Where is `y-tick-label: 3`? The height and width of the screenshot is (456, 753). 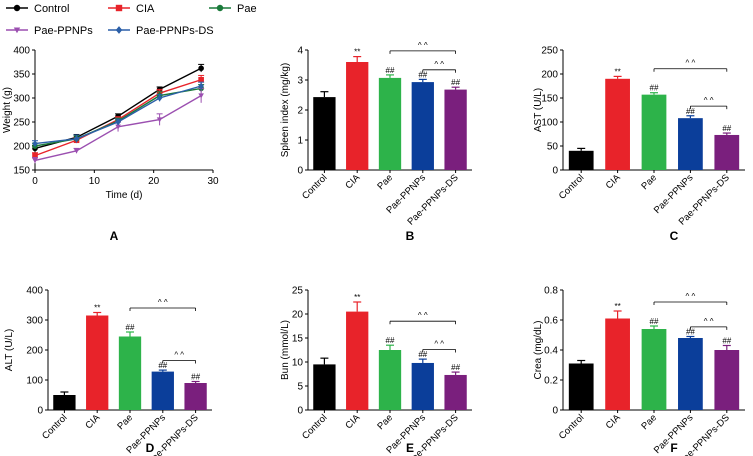
y-tick-label: 3 is located at coordinates (300, 81).